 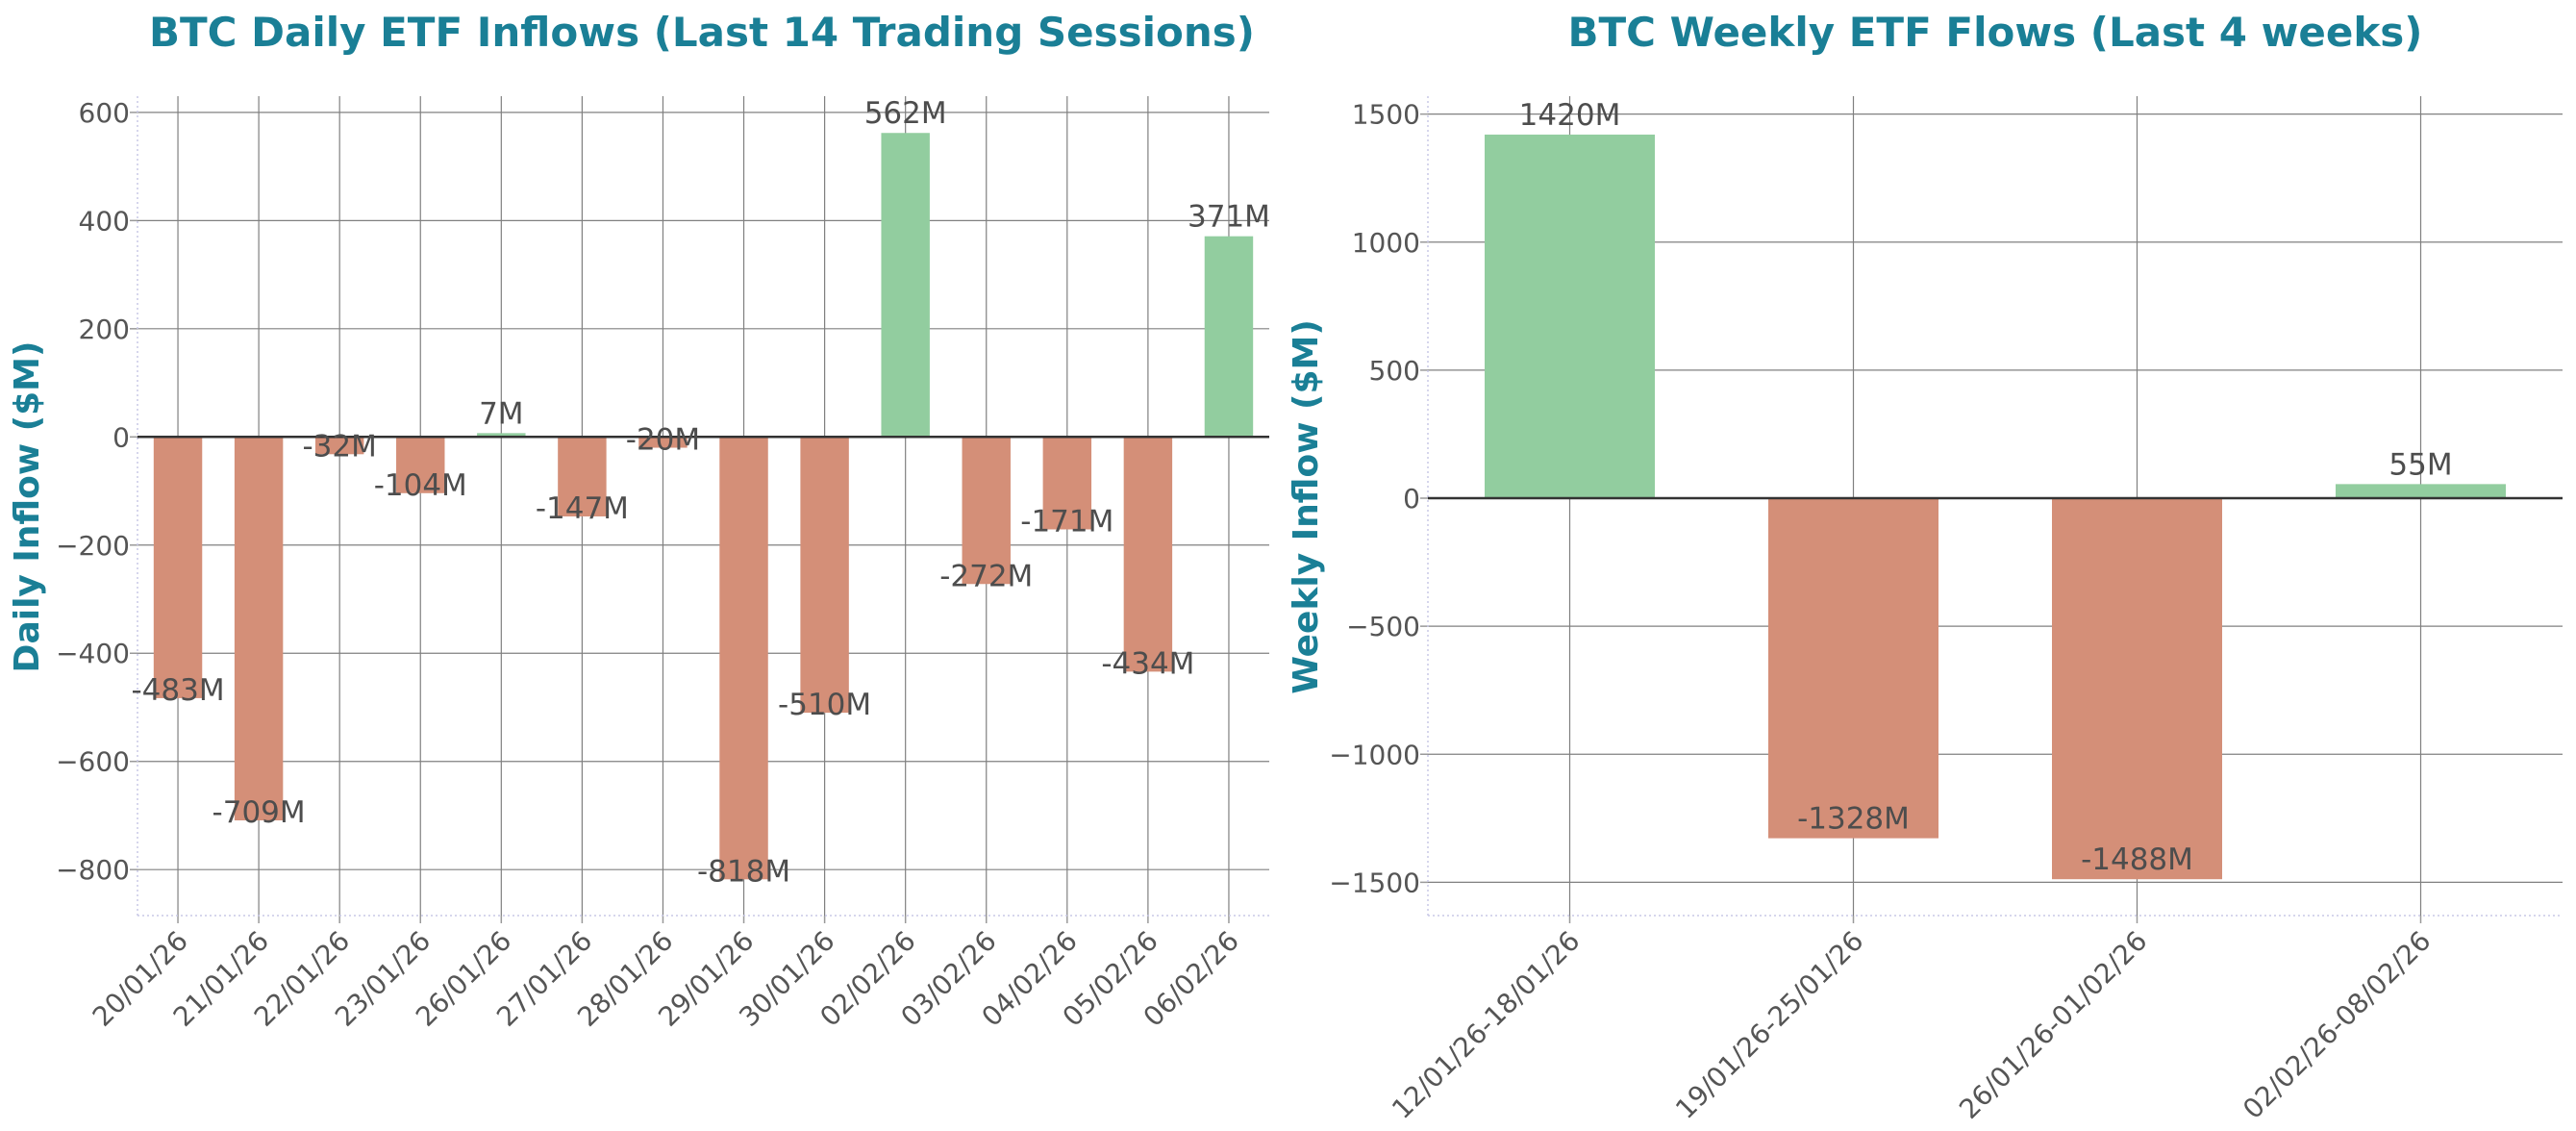 I want to click on weekly-ytick-label: −1000, so click(x=1374, y=754).